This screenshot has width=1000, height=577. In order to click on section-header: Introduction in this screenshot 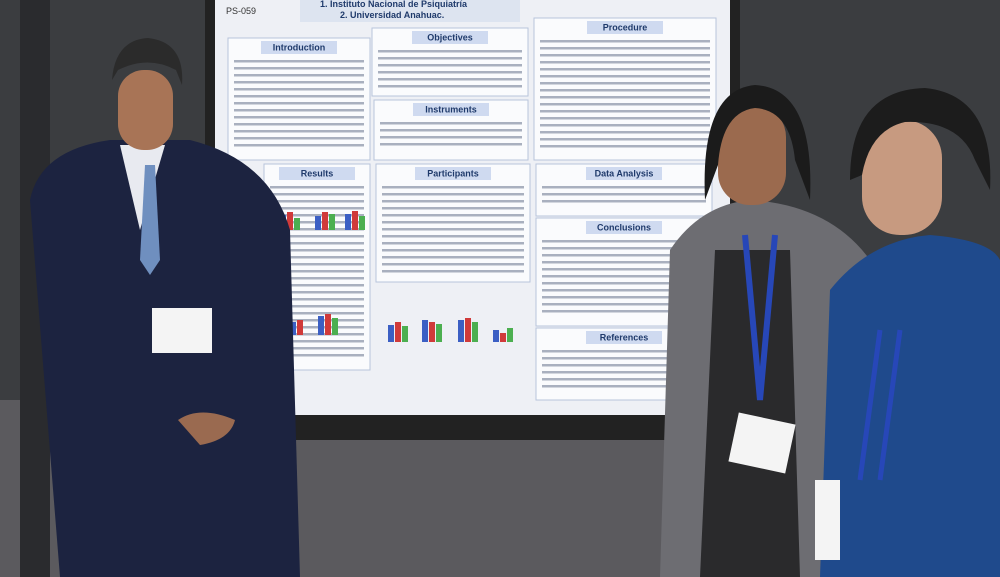, I will do `click(299, 47)`.